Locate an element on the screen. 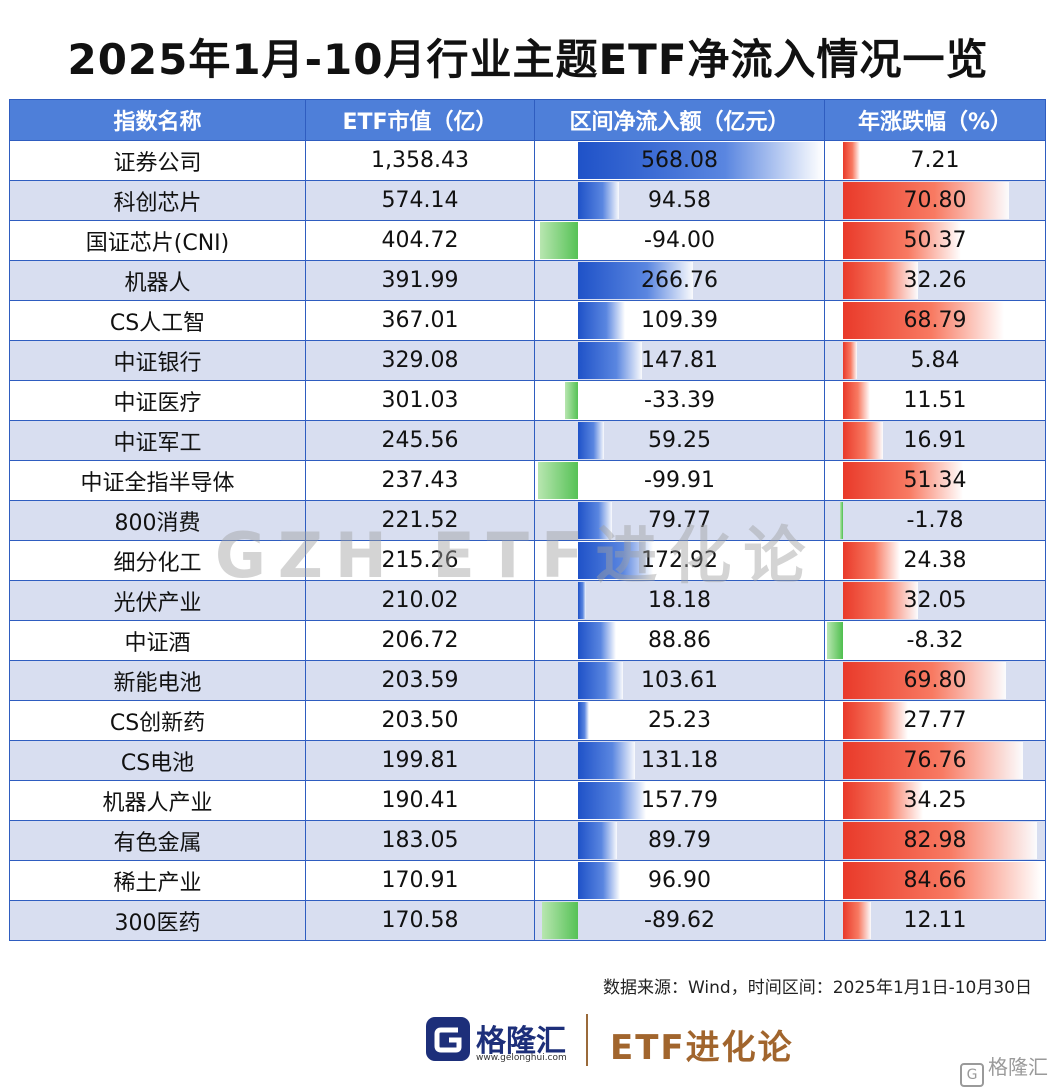 The width and height of the screenshot is (1056, 1088). net-inflow-cell: 147.81 is located at coordinates (679, 360).